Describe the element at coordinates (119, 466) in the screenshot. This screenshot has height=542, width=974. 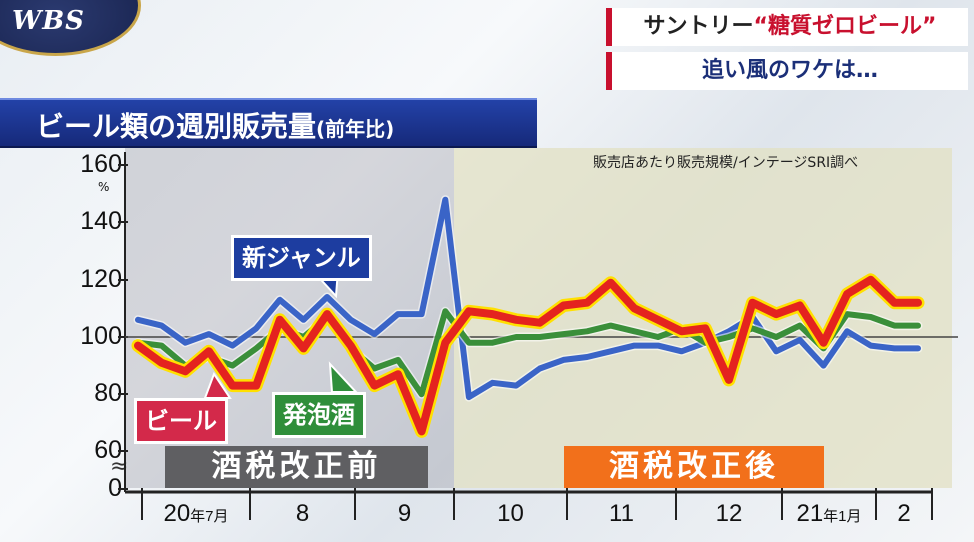
I see `axis-break-mark: ≈` at that location.